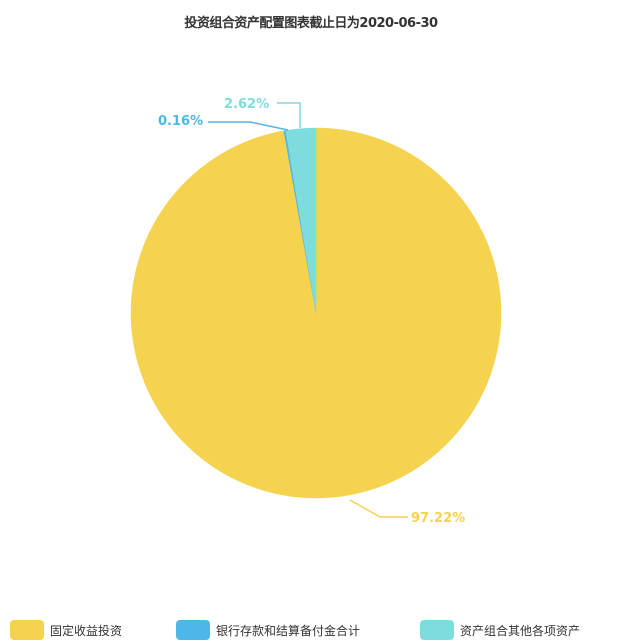  I want to click on leader-line-fixed-income, so click(378, 508).